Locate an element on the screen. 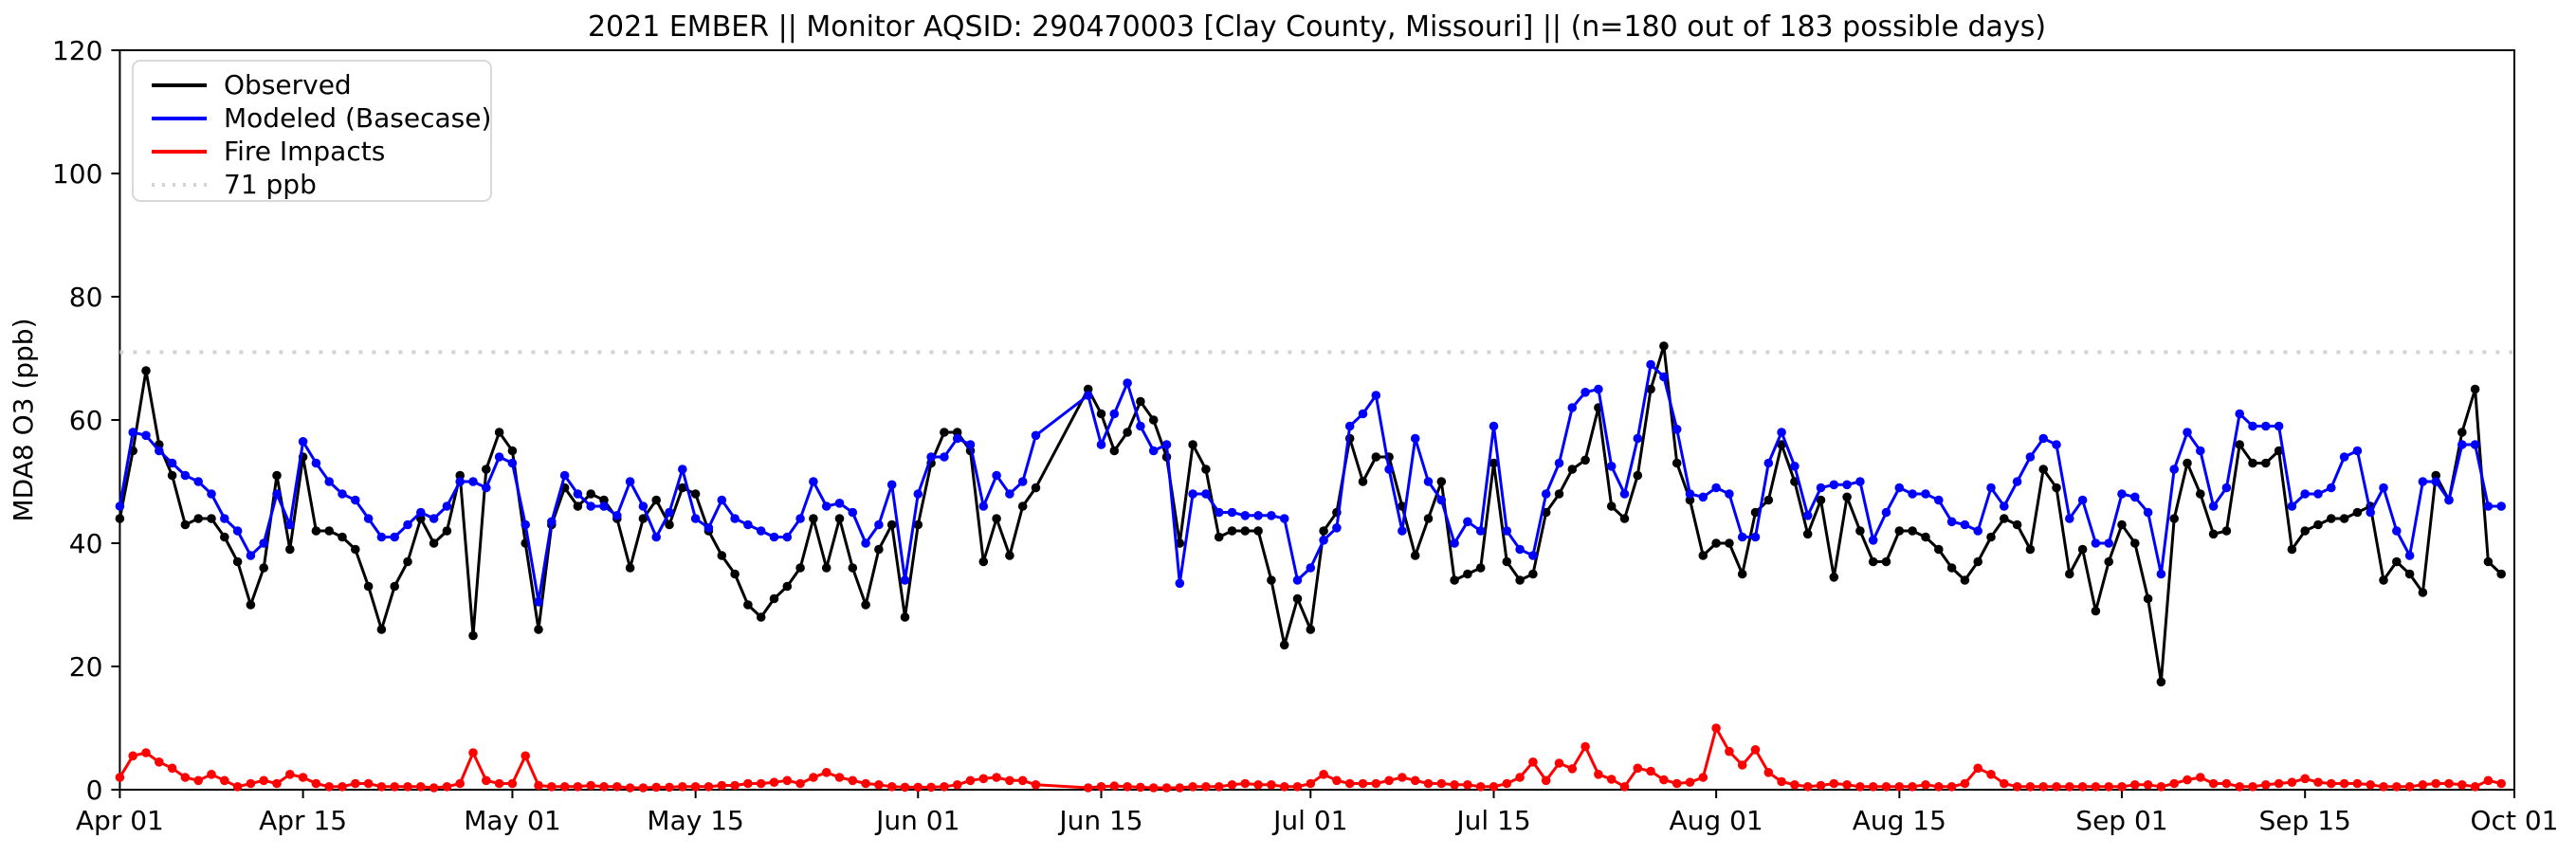 Image resolution: width=2576 pixels, height=857 pixels. series-points-fire-impacts is located at coordinates (1310, 758).